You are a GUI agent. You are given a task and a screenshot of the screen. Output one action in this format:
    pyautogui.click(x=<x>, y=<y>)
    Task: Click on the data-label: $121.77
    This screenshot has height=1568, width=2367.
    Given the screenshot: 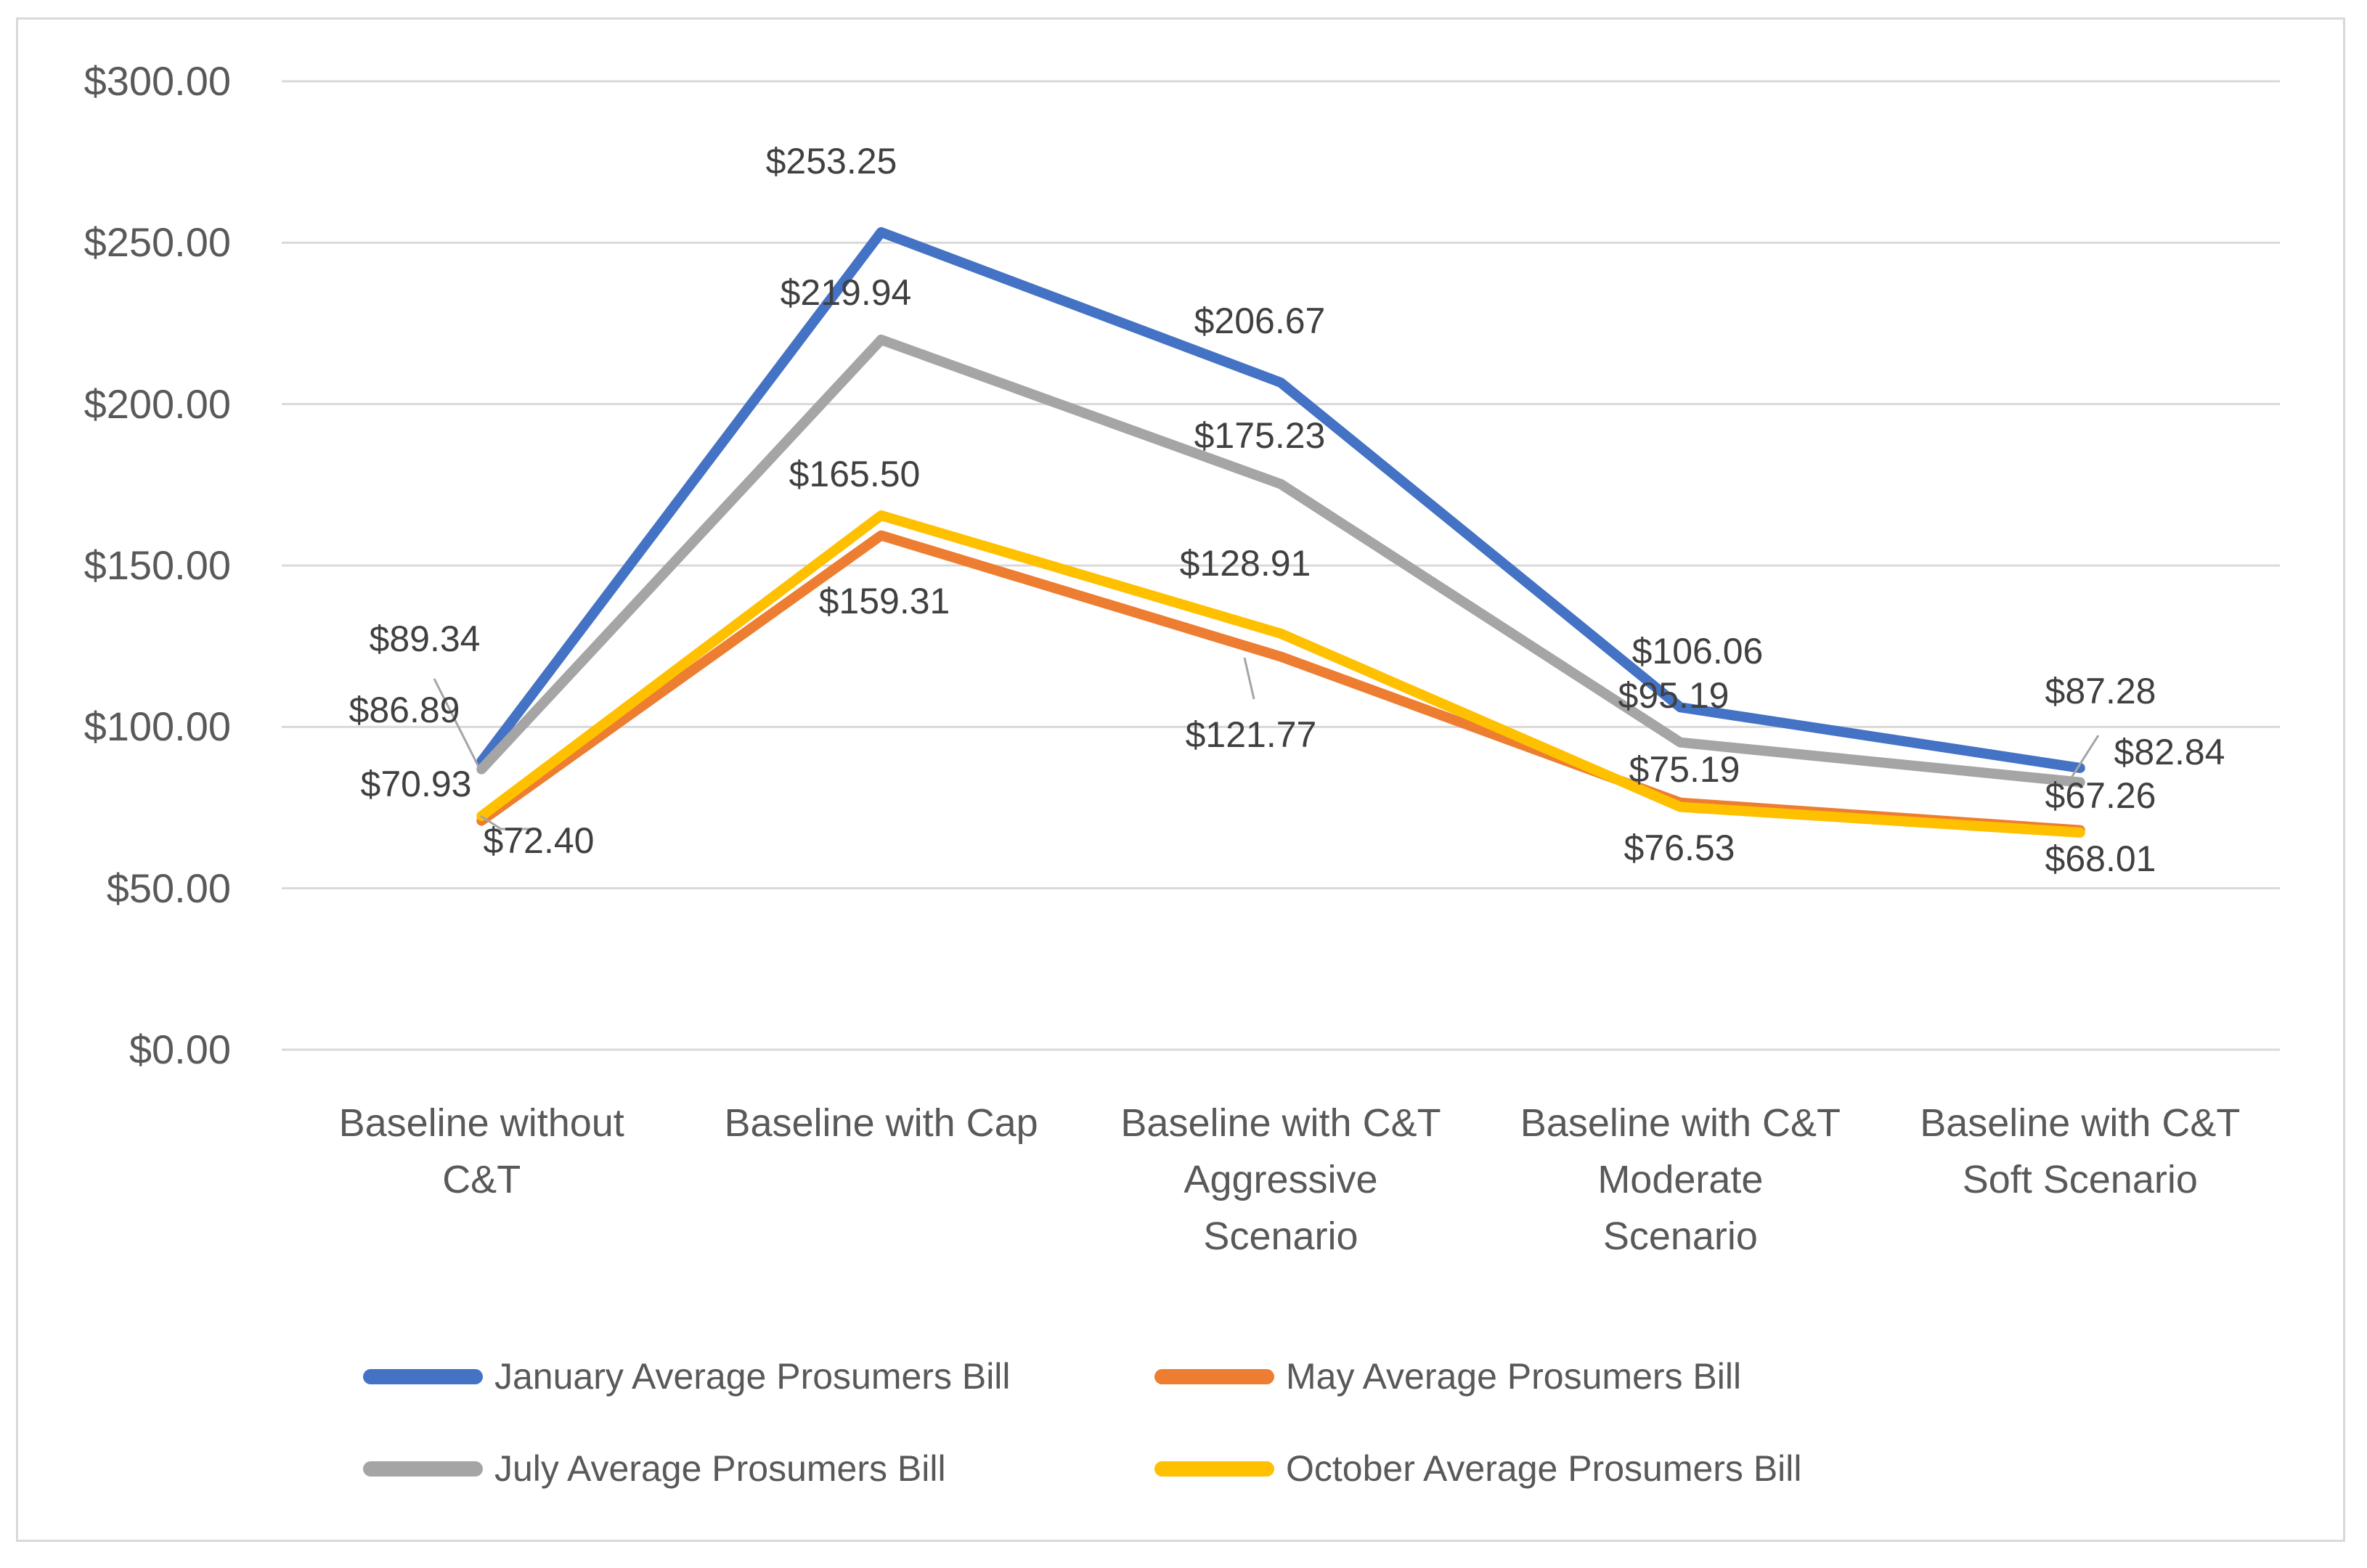 What is the action you would take?
    pyautogui.click(x=1252, y=735)
    